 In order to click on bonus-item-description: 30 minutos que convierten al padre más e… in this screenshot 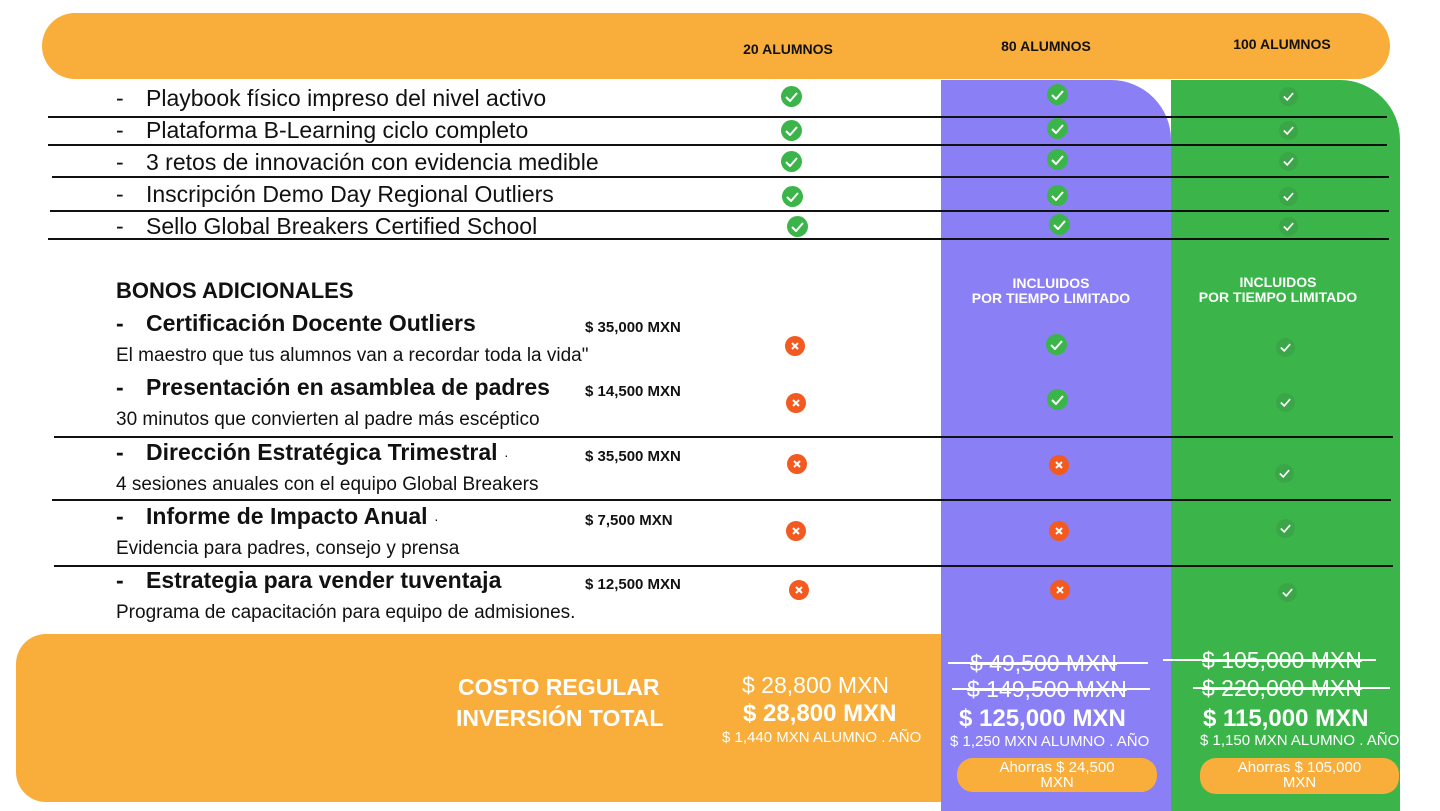, I will do `click(328, 419)`.